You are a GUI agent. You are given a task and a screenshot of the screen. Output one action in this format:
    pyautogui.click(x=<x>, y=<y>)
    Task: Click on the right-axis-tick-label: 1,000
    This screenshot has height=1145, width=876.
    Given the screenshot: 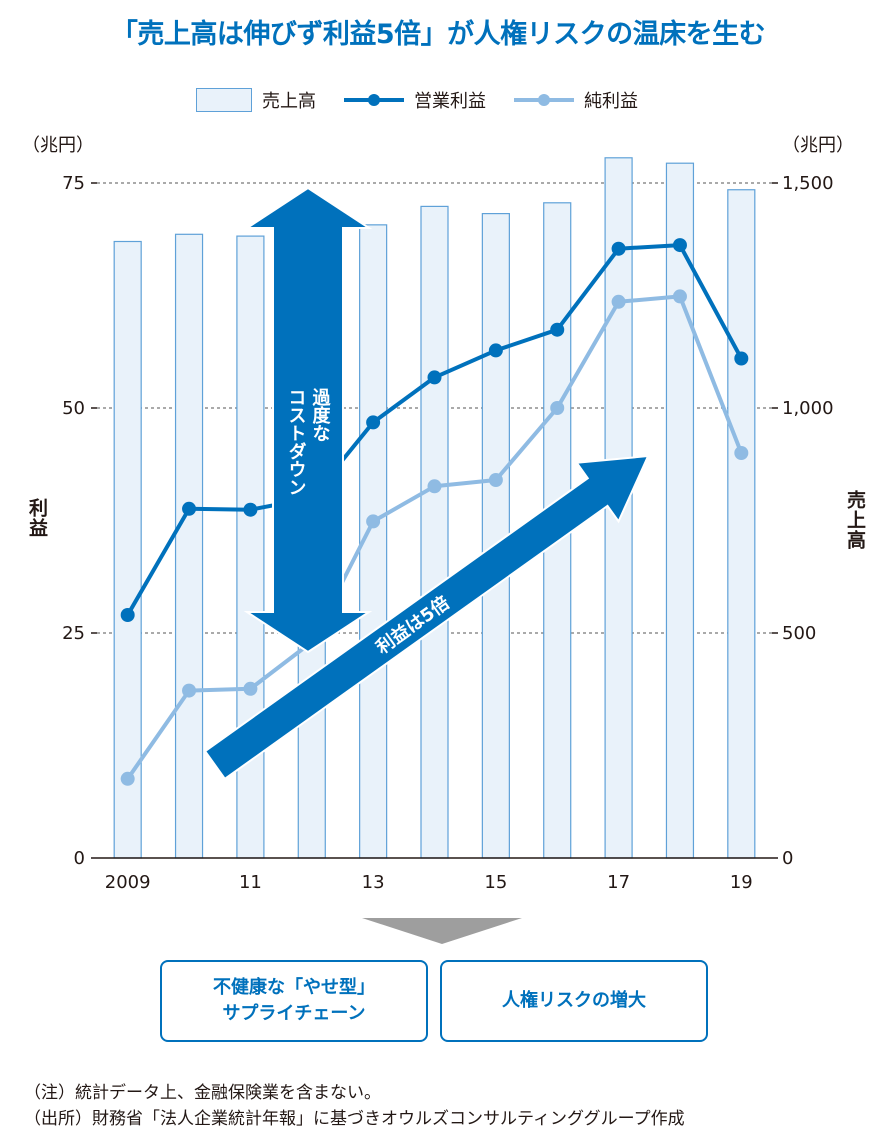 What is the action you would take?
    pyautogui.click(x=808, y=408)
    